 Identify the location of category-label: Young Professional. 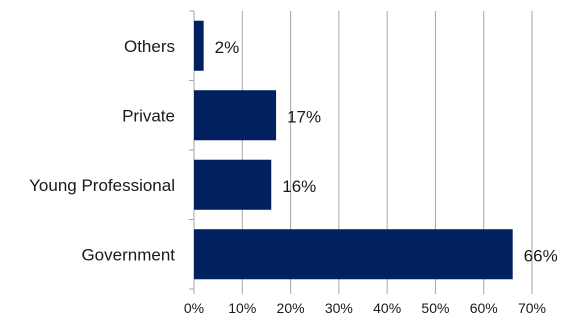
(102, 185).